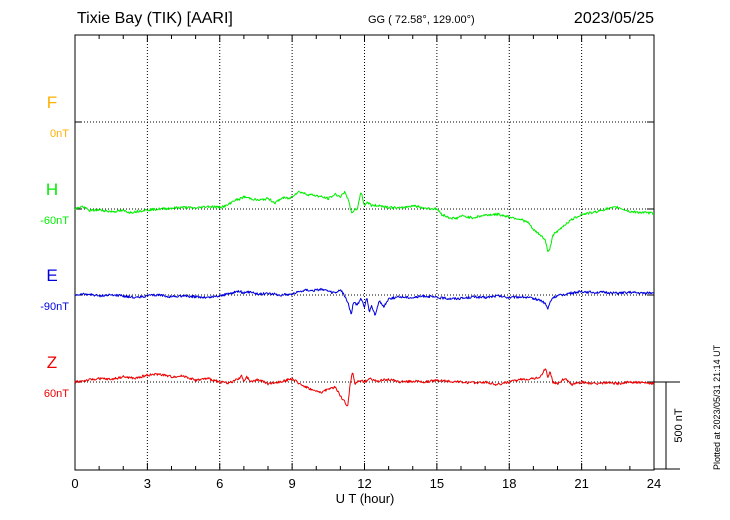  I want to click on channel-label-e: E, so click(51, 275).